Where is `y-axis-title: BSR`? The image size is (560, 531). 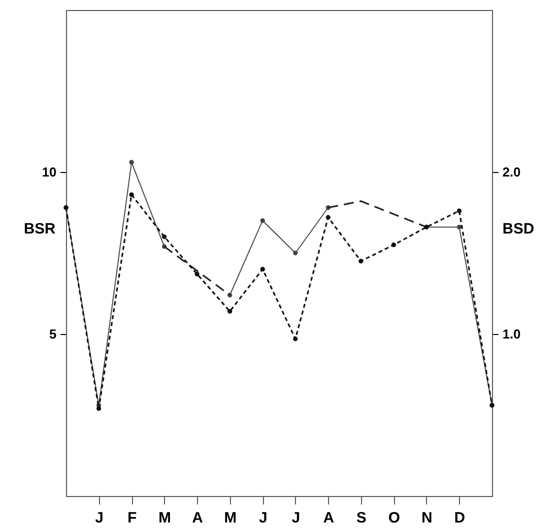
y-axis-title: BSR is located at coordinates (40, 229).